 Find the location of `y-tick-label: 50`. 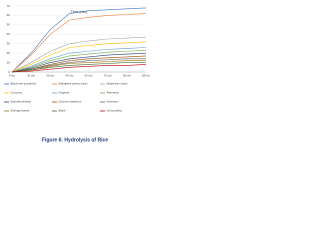

y-tick-label: 50 is located at coordinates (9, 25).